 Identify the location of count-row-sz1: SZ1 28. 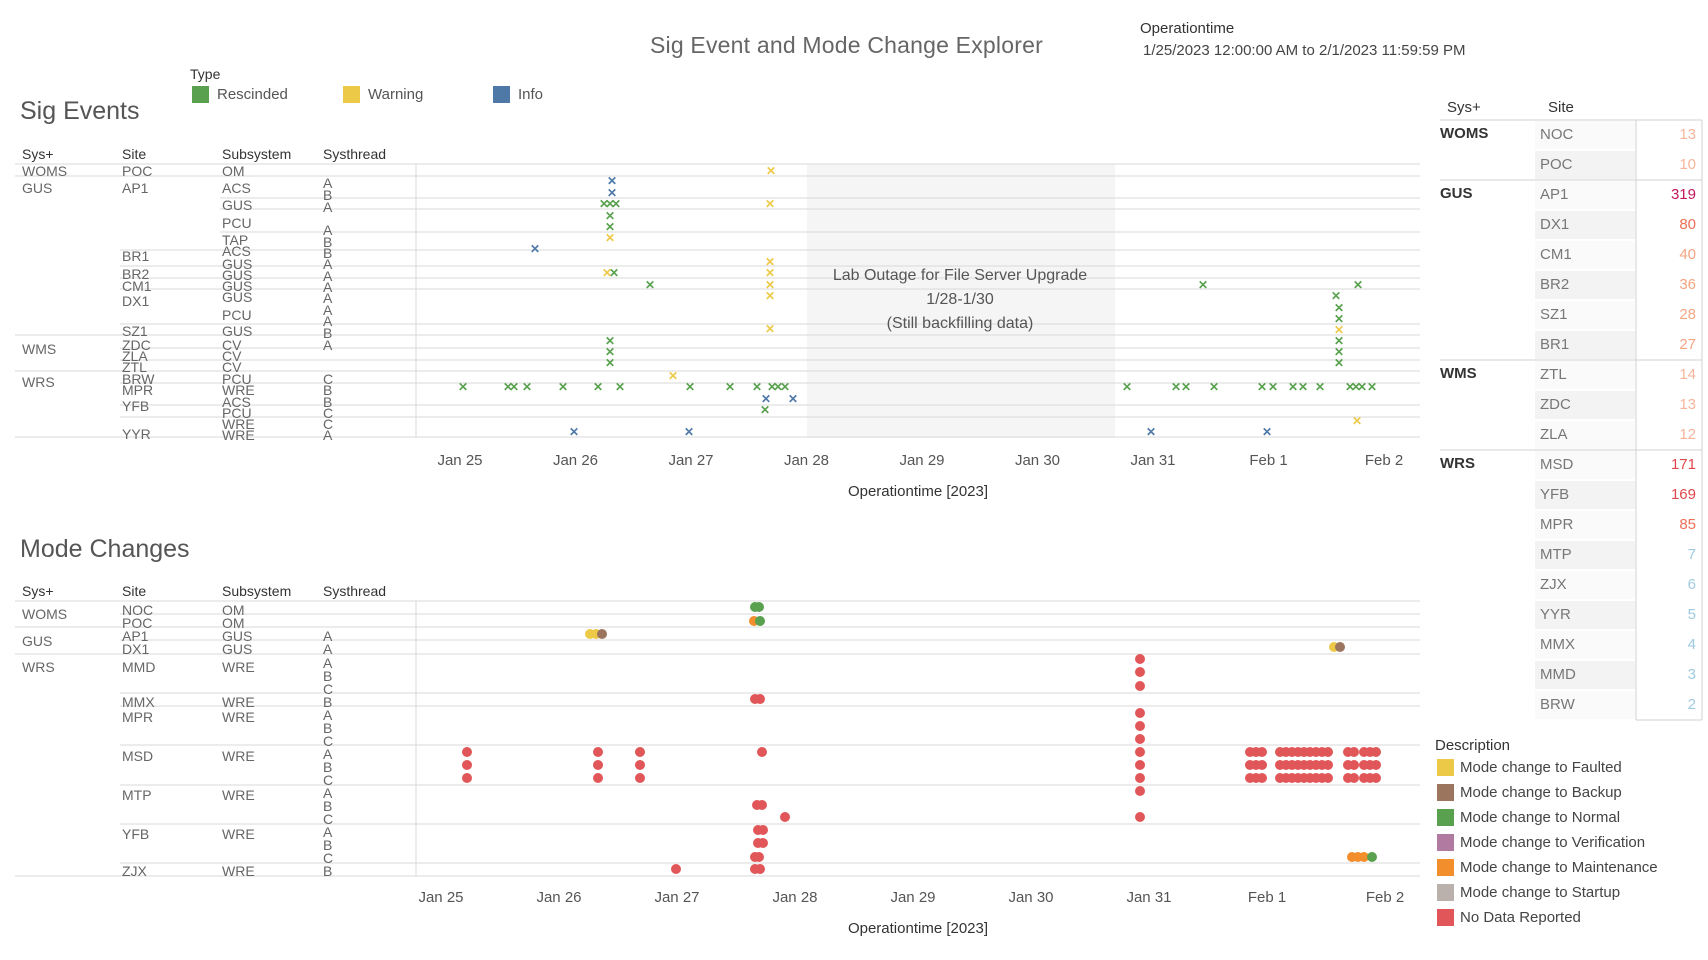
(1571, 315).